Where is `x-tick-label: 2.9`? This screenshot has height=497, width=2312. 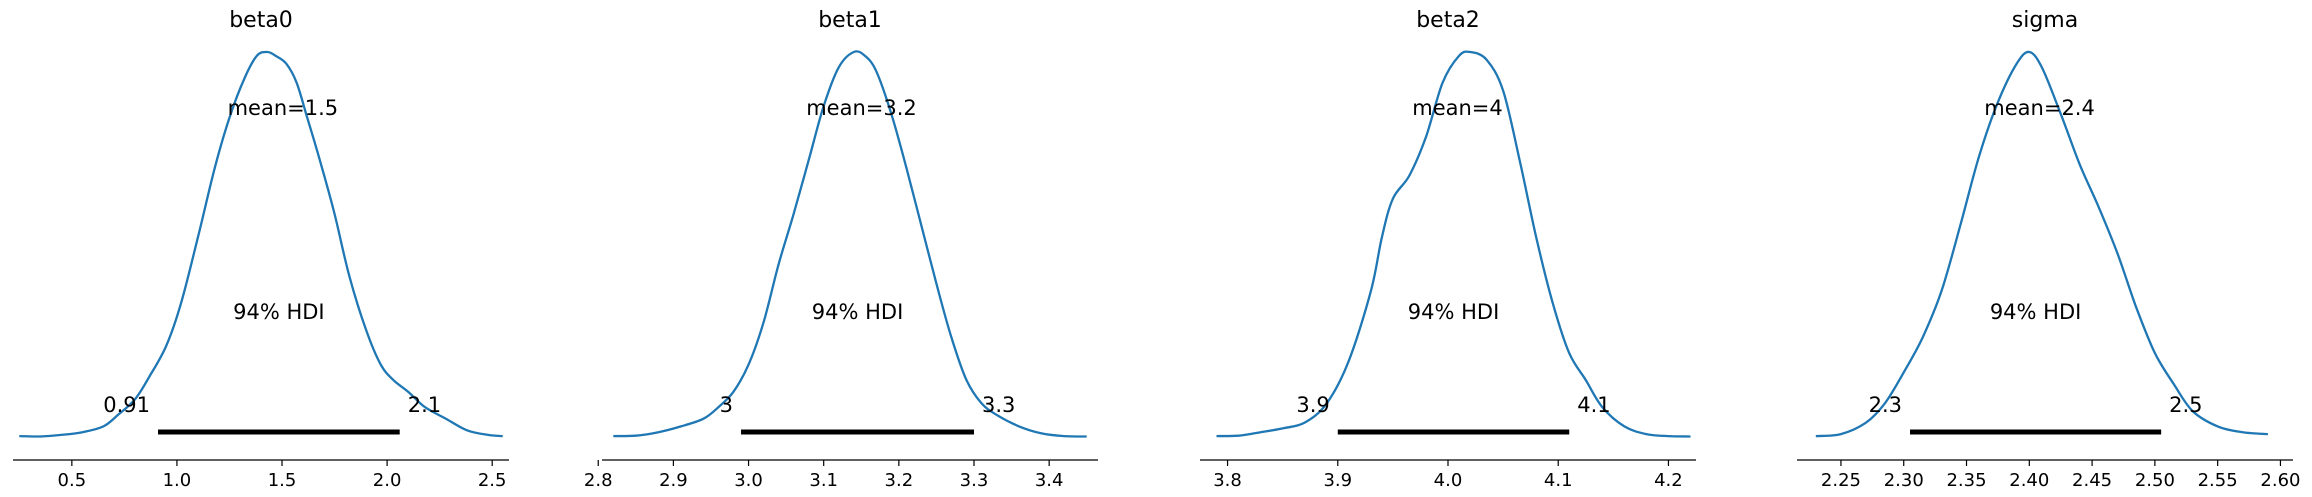
x-tick-label: 2.9 is located at coordinates (673, 480).